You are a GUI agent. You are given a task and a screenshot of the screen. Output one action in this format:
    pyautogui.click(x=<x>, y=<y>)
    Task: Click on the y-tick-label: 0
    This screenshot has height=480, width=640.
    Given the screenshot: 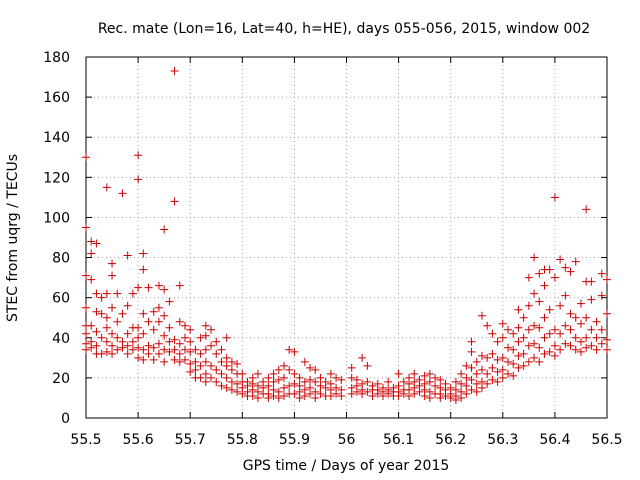 What is the action you would take?
    pyautogui.click(x=65, y=419)
    